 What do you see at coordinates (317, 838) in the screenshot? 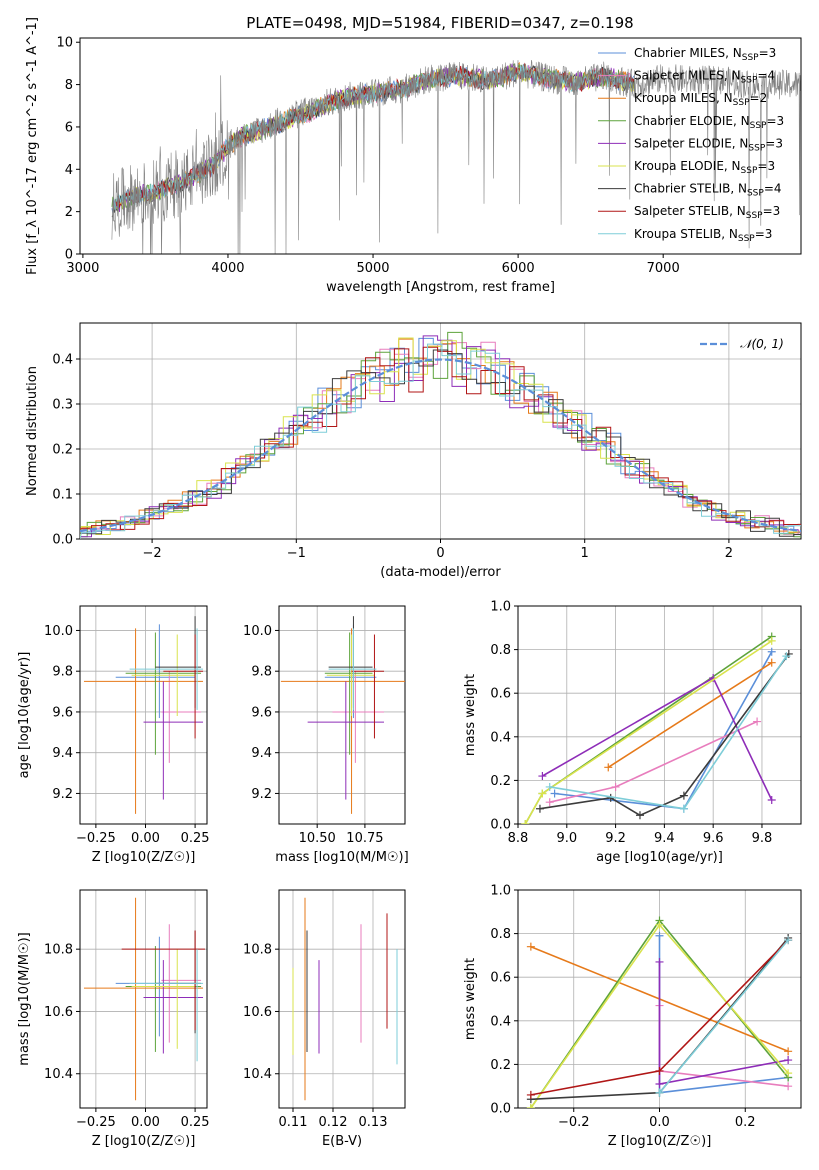
I see `x-tick-label: 10.50` at bounding box center [317, 838].